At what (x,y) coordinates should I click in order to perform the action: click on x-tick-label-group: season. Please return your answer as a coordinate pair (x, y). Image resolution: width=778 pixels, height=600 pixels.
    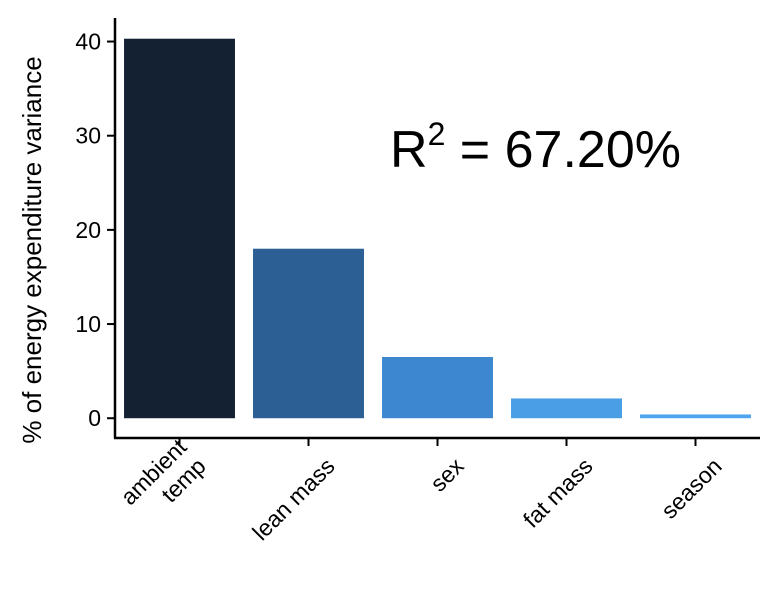
    Looking at the image, I should click on (691, 488).